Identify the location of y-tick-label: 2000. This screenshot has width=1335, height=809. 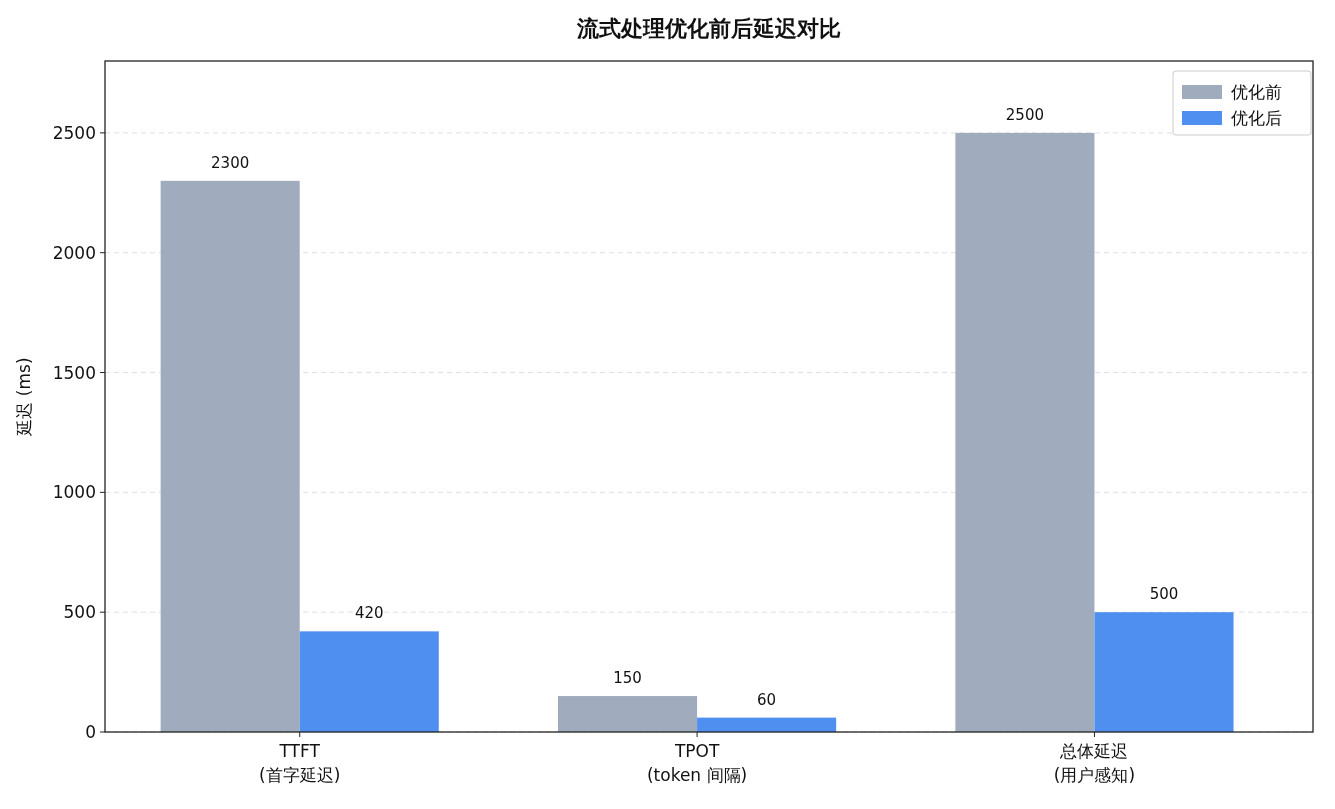
(74, 252).